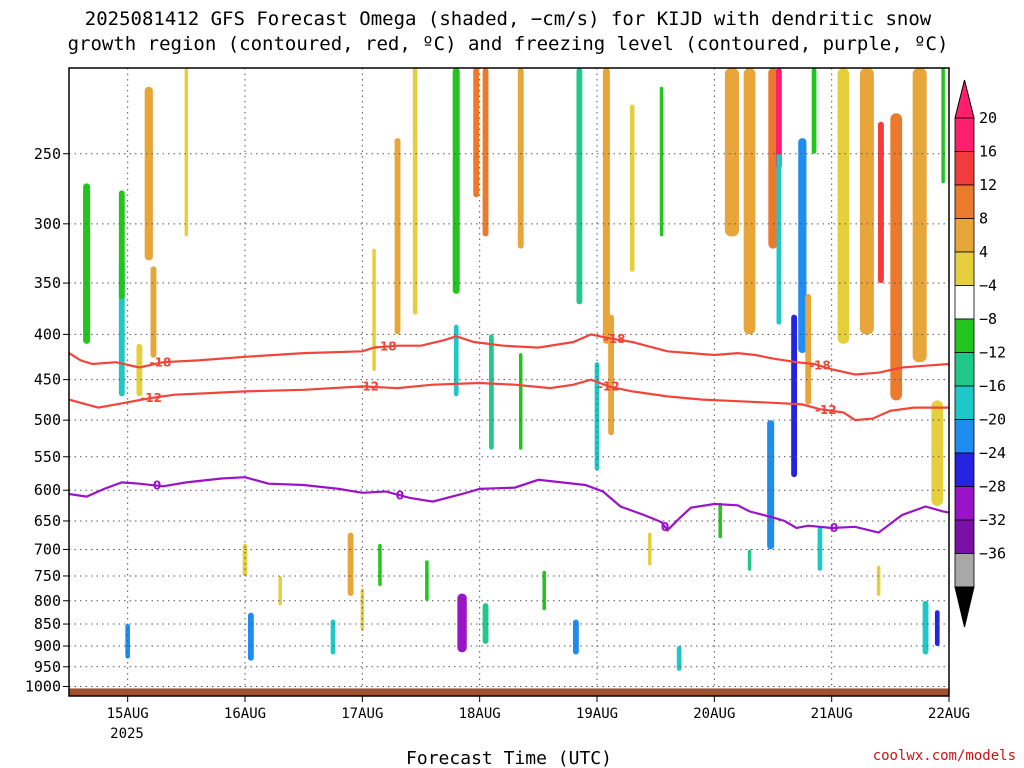 This screenshot has height=768, width=1024. I want to click on y-tick-label: 750, so click(47, 576).